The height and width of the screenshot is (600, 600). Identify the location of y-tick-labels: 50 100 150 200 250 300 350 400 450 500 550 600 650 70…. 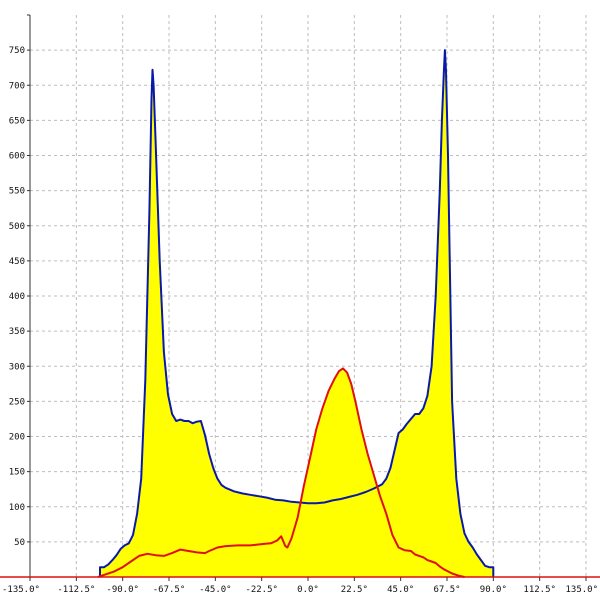
(19, 281).